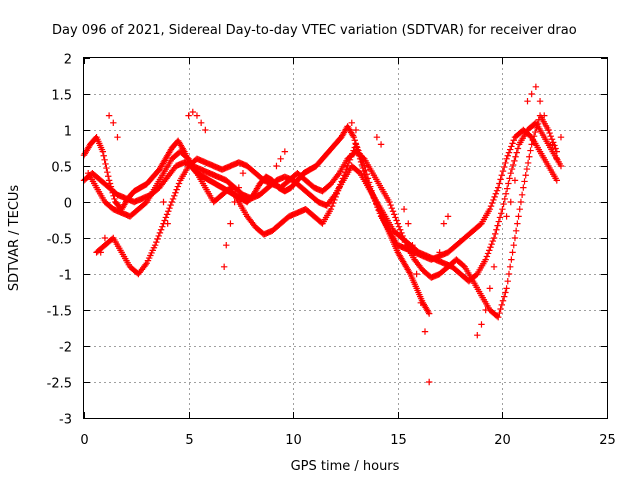 The image size is (640, 480). Describe the element at coordinates (607, 440) in the screenshot. I see `x-tick-label: 25` at that location.